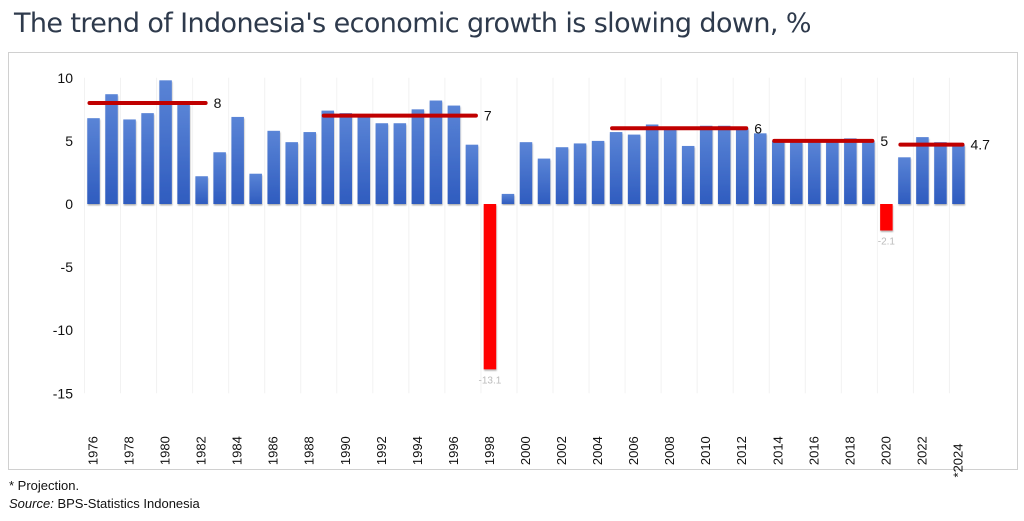  Describe the element at coordinates (868, 172) in the screenshot. I see `bar-2019` at that location.